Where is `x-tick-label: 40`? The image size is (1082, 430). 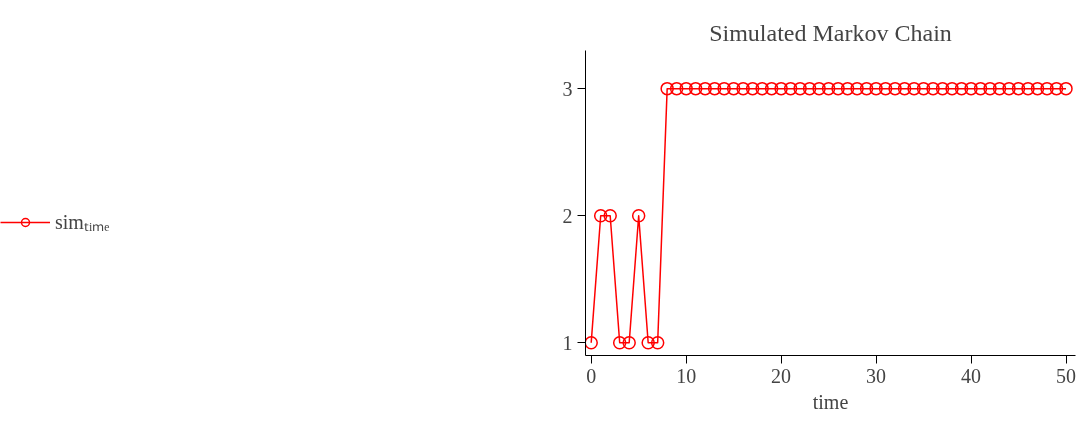 x-tick-label: 40 is located at coordinates (971, 375).